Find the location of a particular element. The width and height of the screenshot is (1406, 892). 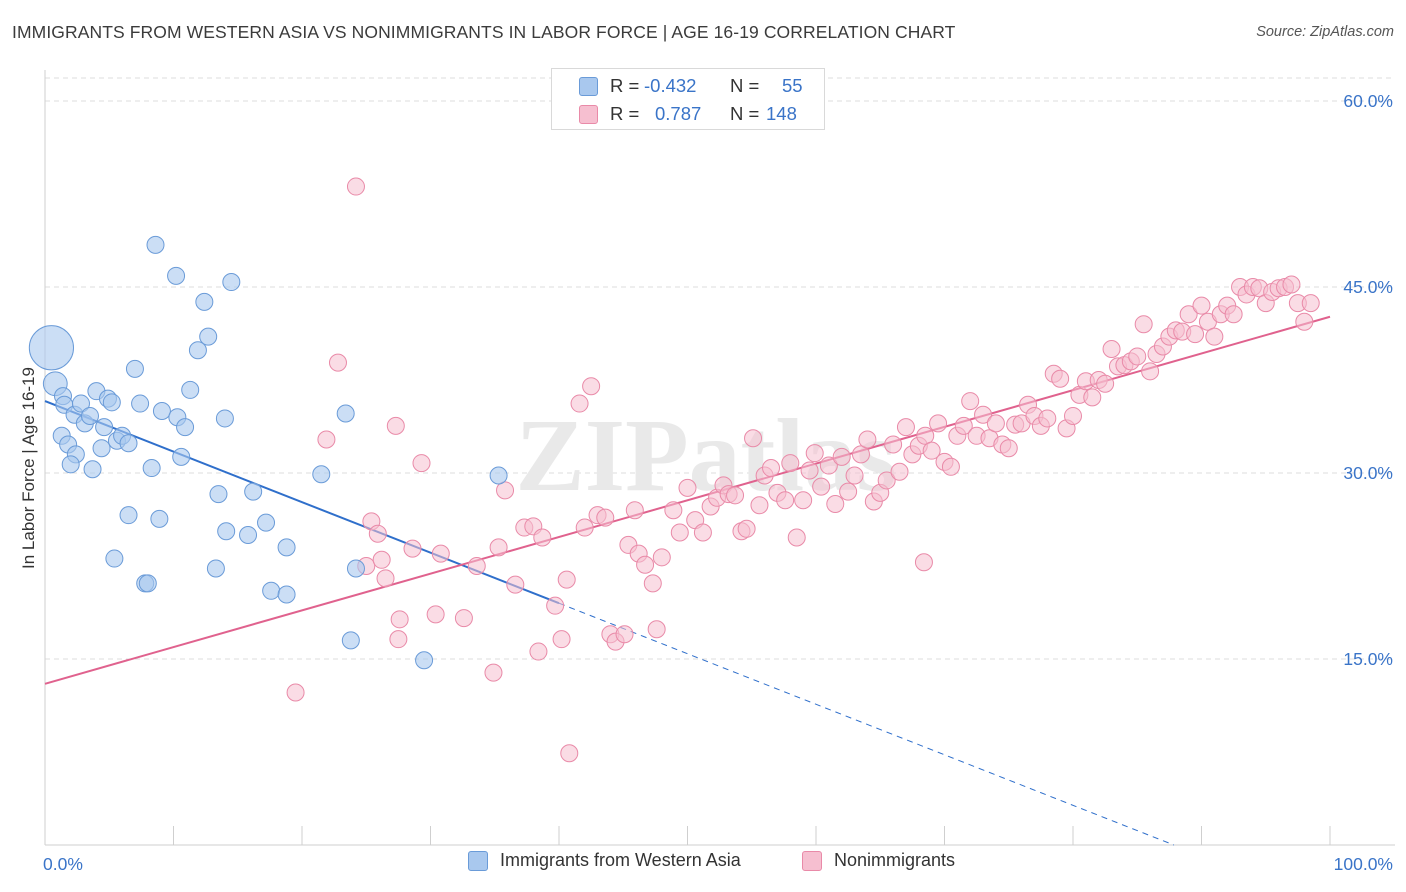

immigrants-trend-extension is located at coordinates (866, 724).